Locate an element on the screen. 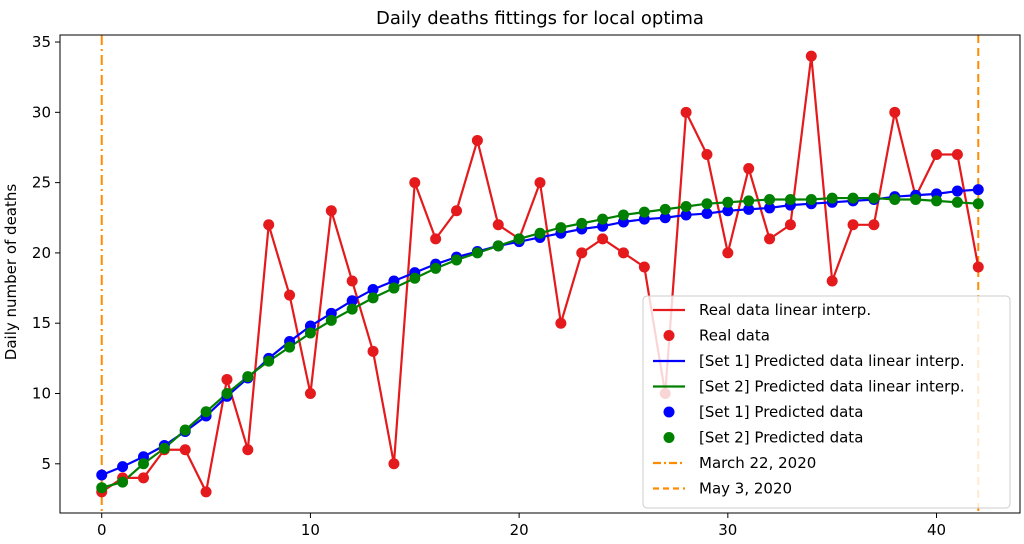 Image resolution: width=1024 pixels, height=544 pixels. legend-label-6: March 22, 2020 is located at coordinates (757, 463).